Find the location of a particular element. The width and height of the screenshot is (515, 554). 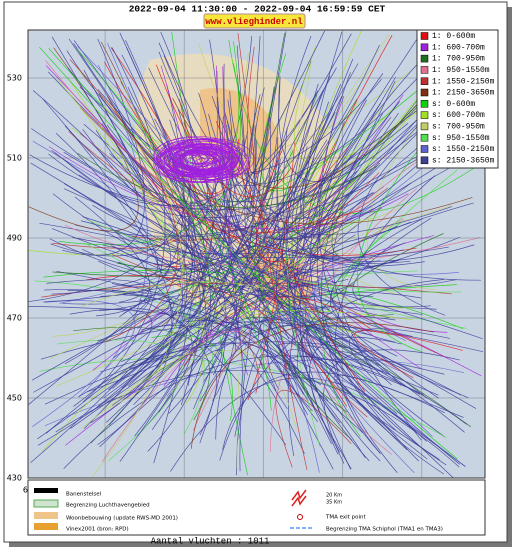

legend-label: 1: 600-700m is located at coordinates (458, 47).